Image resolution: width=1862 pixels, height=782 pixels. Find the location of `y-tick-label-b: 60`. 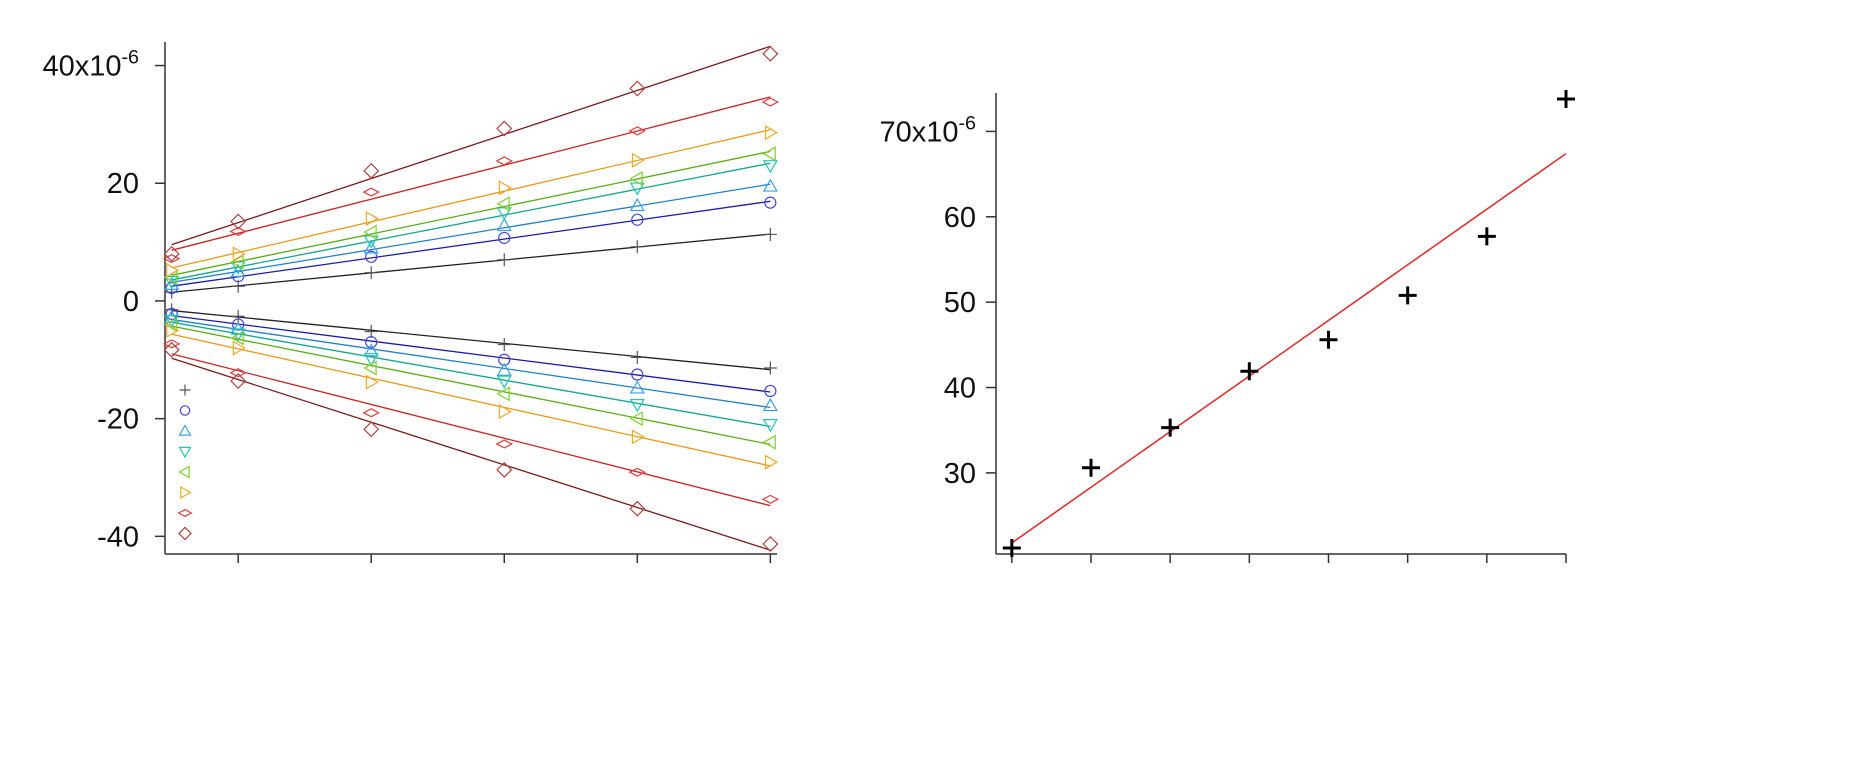

y-tick-label-b: 60 is located at coordinates (960, 218).